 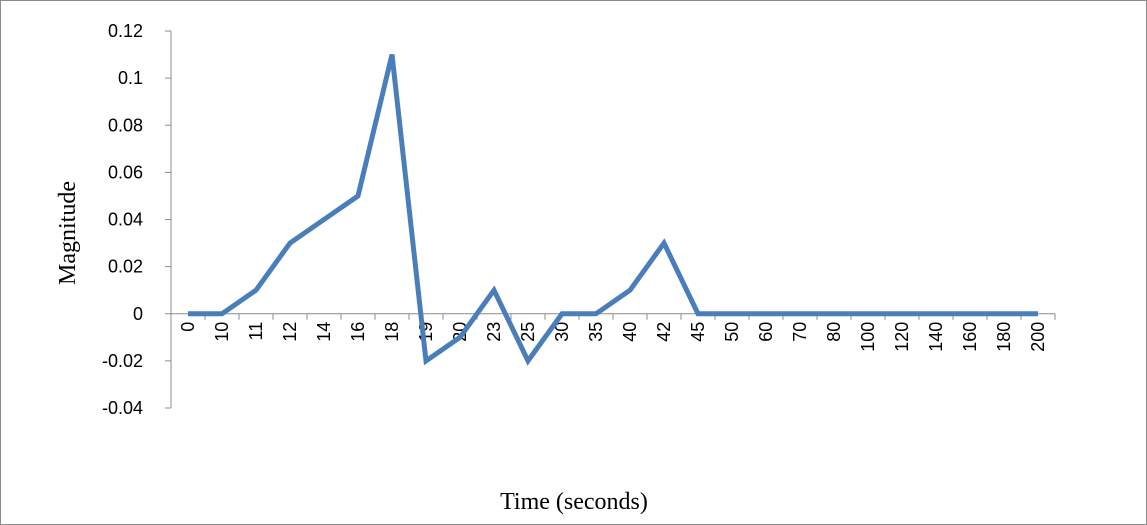 What do you see at coordinates (222, 332) in the screenshot?
I see `x-tick-label: 10` at bounding box center [222, 332].